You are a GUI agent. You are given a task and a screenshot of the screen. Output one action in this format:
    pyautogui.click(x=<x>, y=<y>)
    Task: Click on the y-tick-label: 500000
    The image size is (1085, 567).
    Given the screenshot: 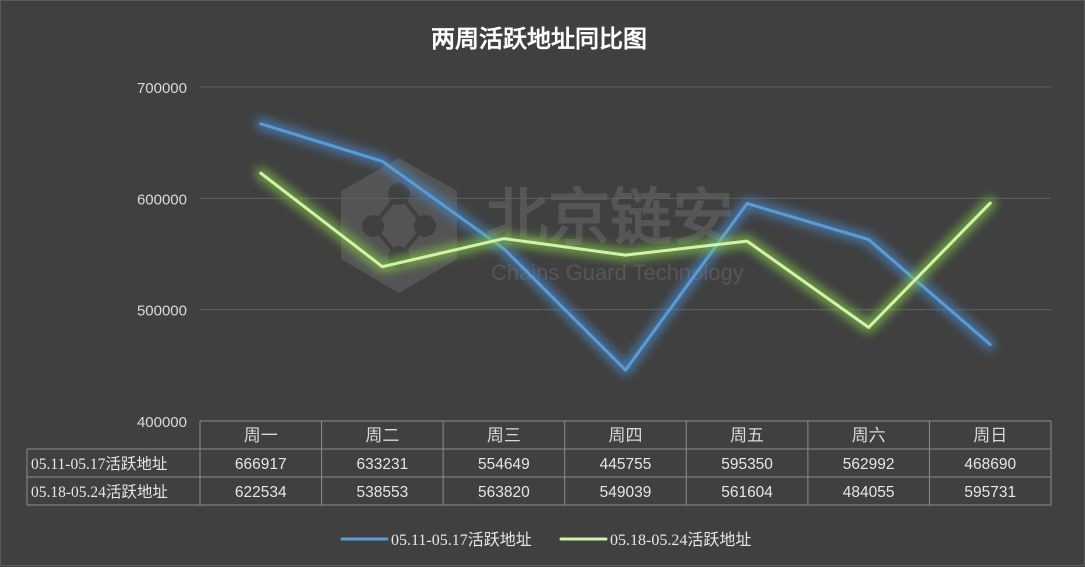 What is the action you would take?
    pyautogui.click(x=162, y=311)
    